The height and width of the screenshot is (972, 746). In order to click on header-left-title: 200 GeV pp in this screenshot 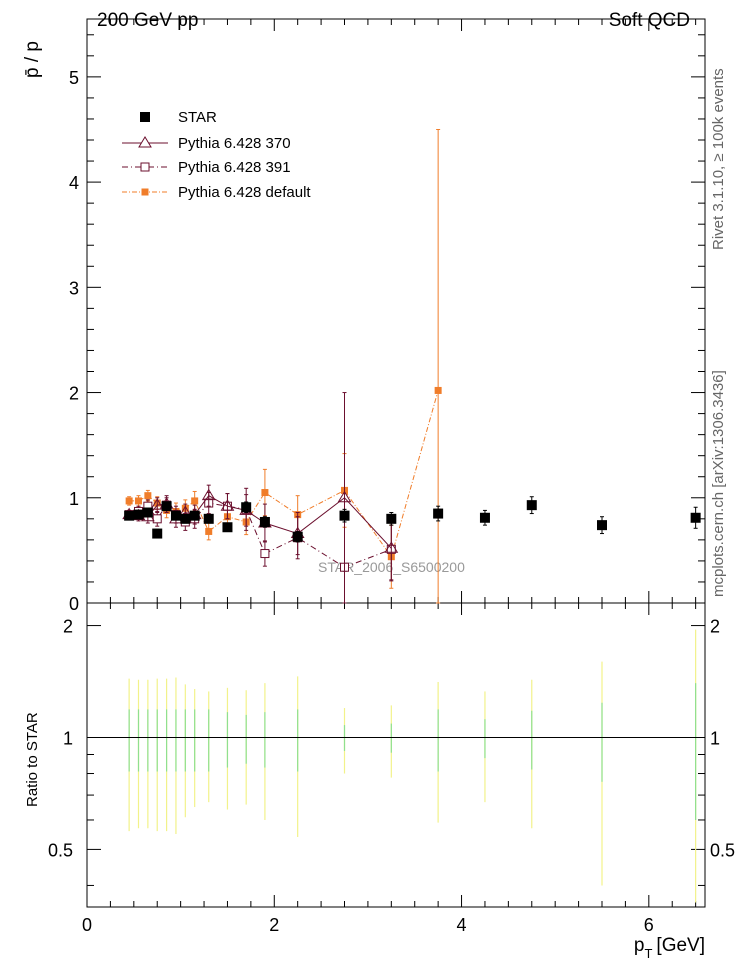, I will do `click(147, 20)`.